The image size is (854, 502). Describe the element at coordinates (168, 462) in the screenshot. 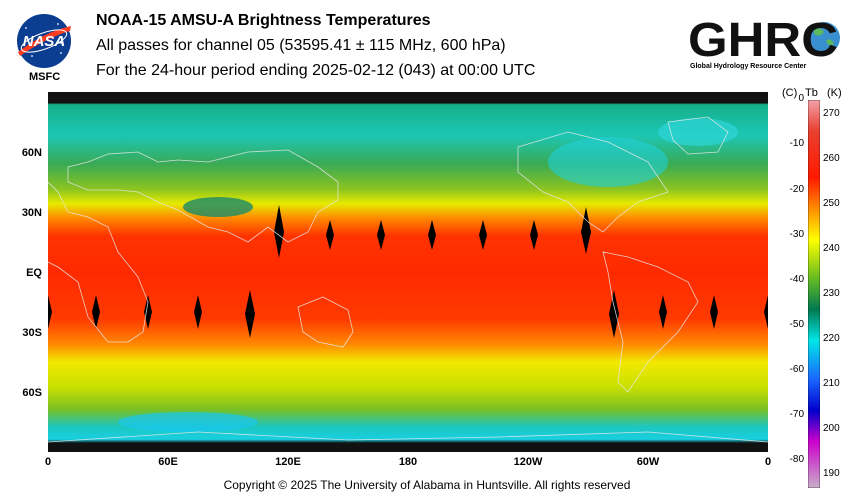

I see `lon-label-60e: 60E` at that location.